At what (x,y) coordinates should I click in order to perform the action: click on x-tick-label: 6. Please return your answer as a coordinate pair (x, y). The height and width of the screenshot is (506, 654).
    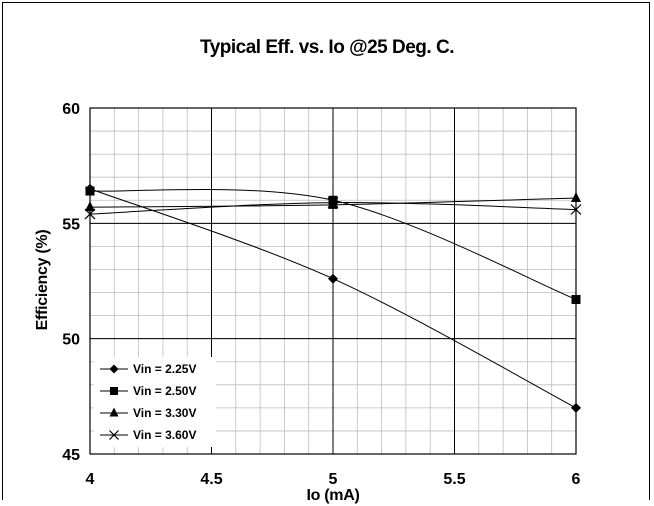
    Looking at the image, I should click on (576, 479).